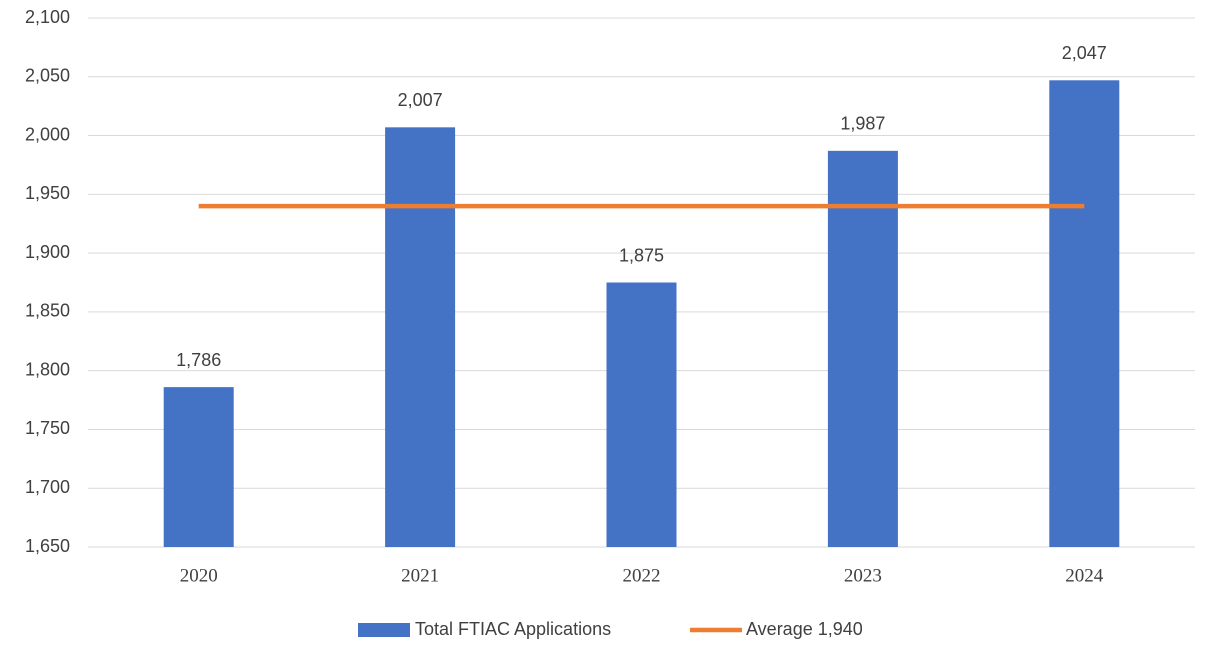  I want to click on data-label: 2,047, so click(1084, 53).